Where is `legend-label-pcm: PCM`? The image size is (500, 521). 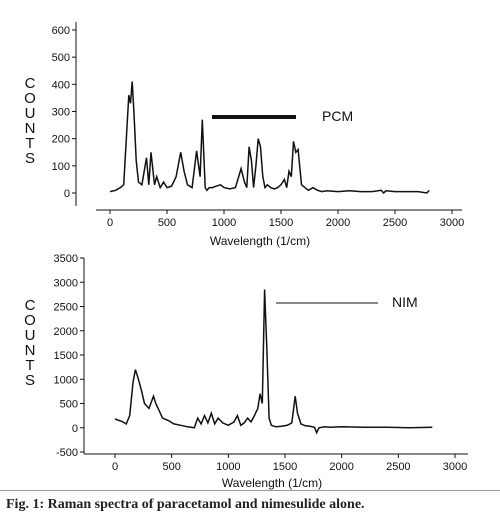 legend-label-pcm: PCM is located at coordinates (337, 116).